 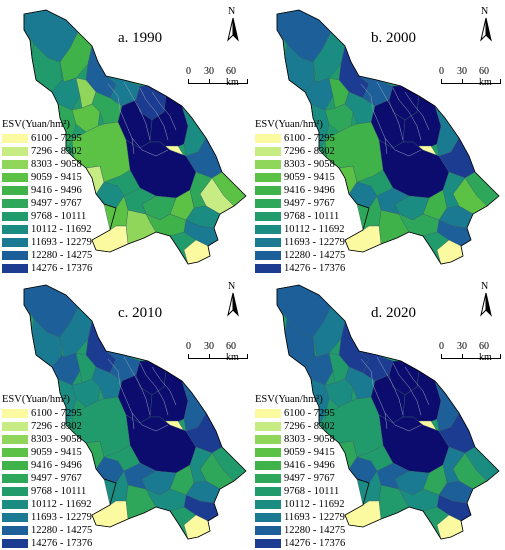 I want to click on legend-item: 7296 - 8302, so click(x=300, y=151).